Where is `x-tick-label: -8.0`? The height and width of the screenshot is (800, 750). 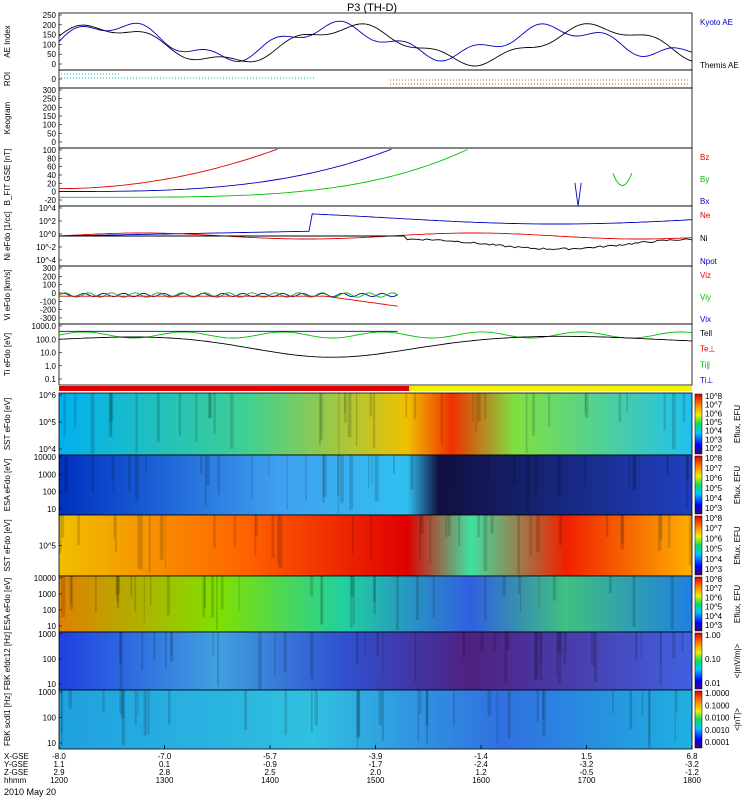
x-tick-label: -8.0 is located at coordinates (59, 756).